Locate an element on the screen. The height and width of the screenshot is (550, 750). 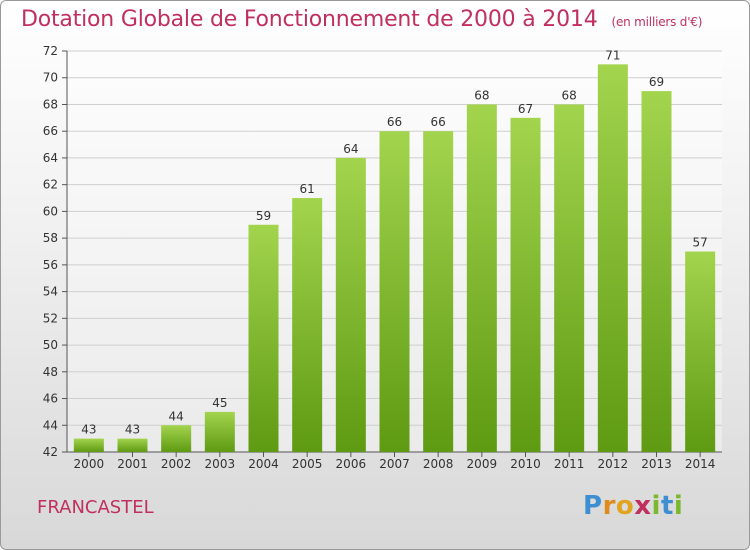
commune-name: FRANCASTEL is located at coordinates (95, 507).